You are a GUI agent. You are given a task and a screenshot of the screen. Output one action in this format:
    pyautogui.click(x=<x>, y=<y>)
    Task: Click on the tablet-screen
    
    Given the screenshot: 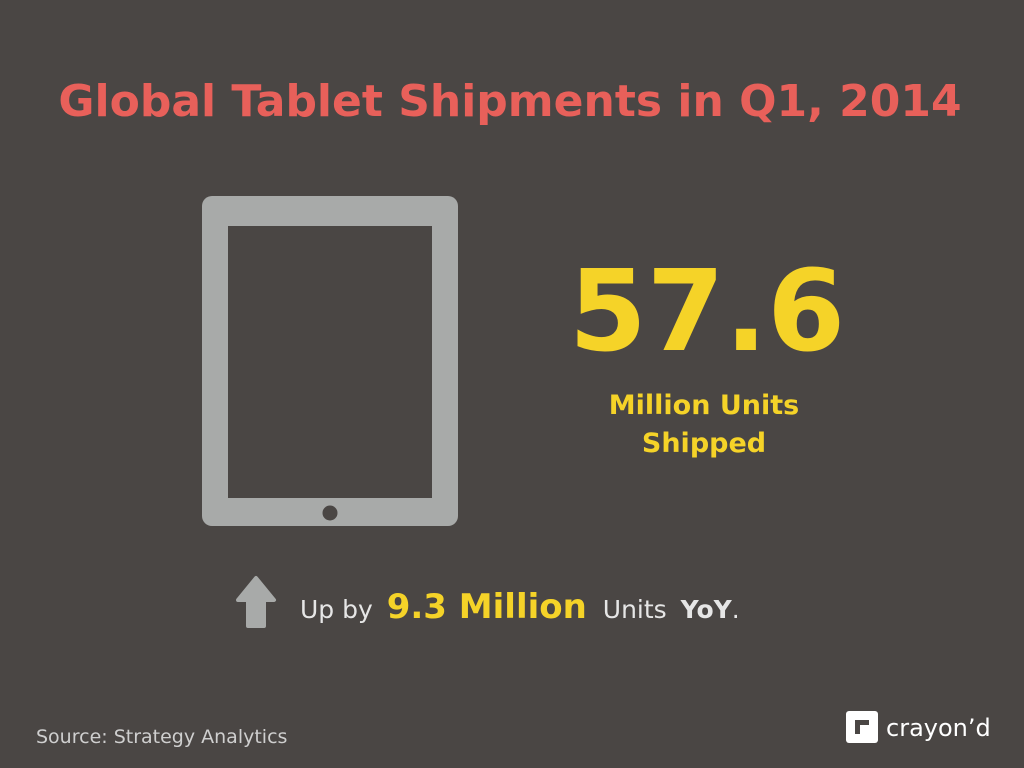 What is the action you would take?
    pyautogui.click(x=330, y=362)
    